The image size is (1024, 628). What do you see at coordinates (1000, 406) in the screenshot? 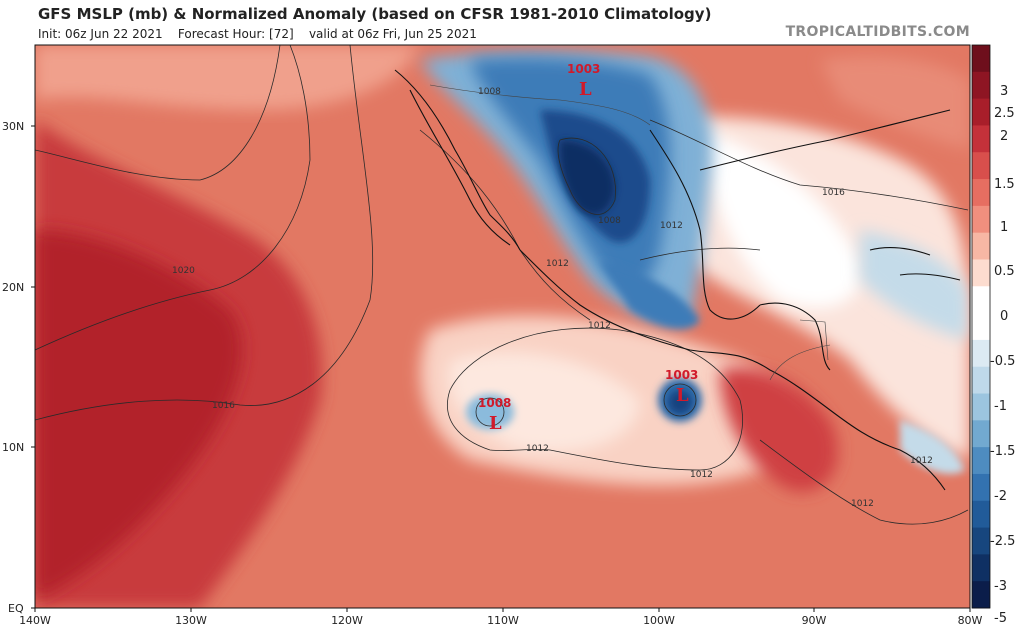
I see `colorbar-label: -1` at bounding box center [1000, 406].